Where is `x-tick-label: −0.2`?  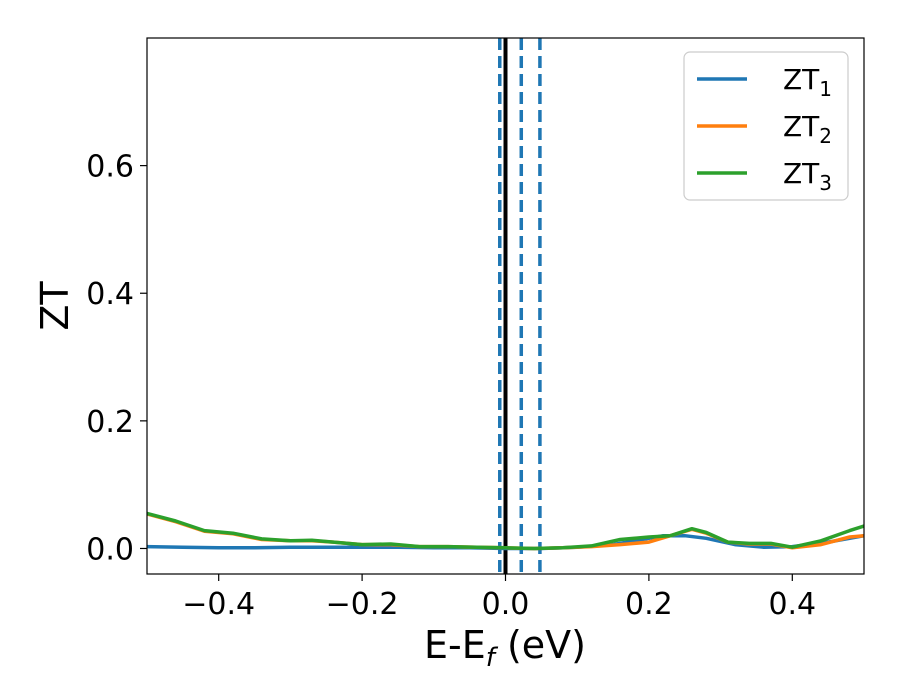
x-tick-label: −0.2 is located at coordinates (362, 604).